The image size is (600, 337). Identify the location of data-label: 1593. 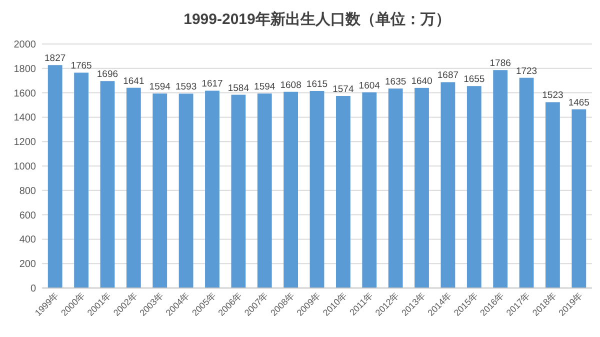
(186, 87).